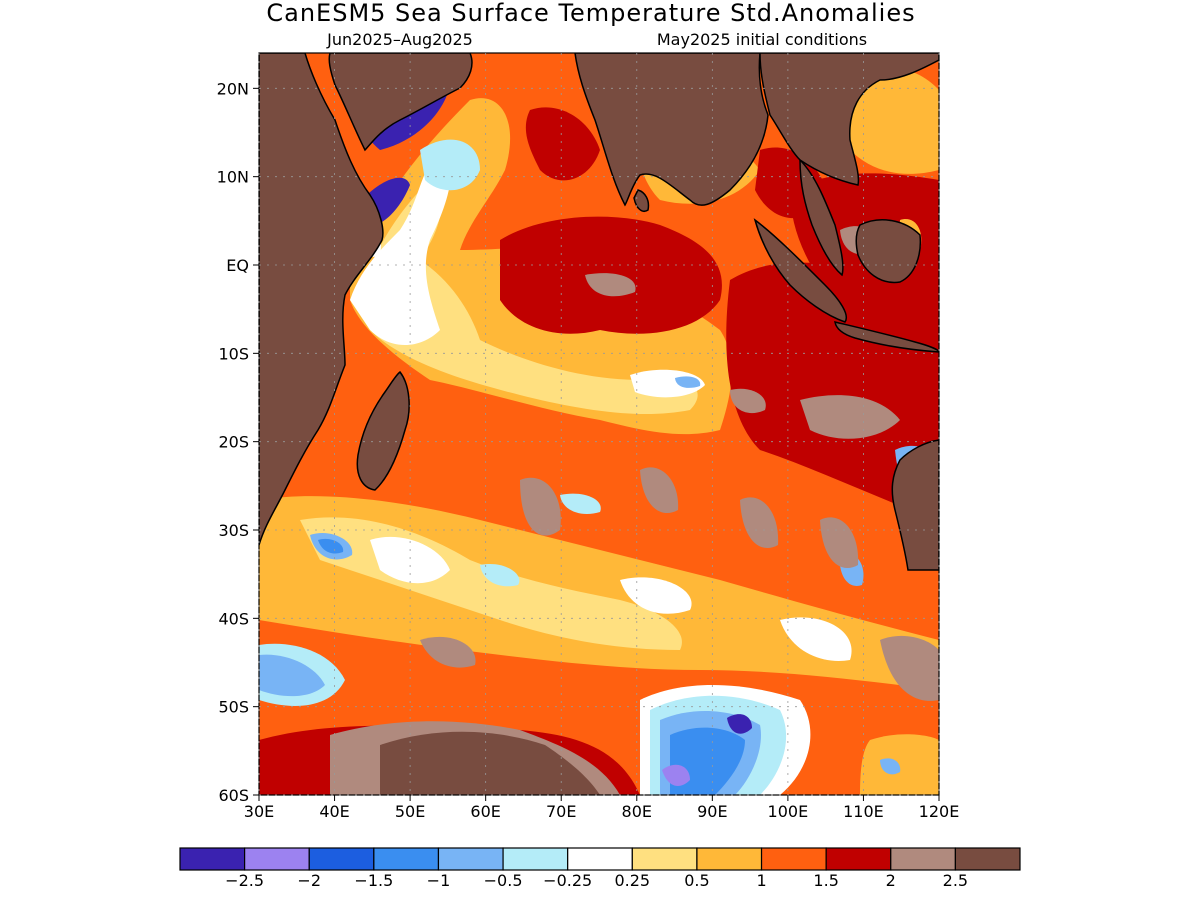 The height and width of the screenshot is (900, 1200). Describe the element at coordinates (233, 353) in the screenshot. I see `lat-tick-label: 10S` at that location.